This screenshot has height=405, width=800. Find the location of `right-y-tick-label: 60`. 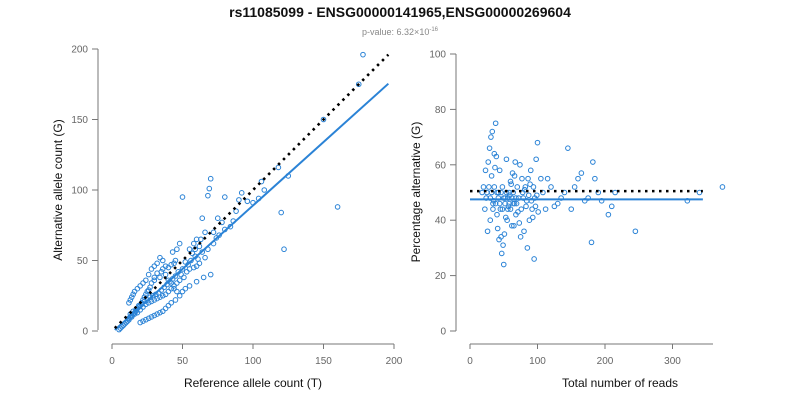

right-y-tick-label: 60 is located at coordinates (441, 165).